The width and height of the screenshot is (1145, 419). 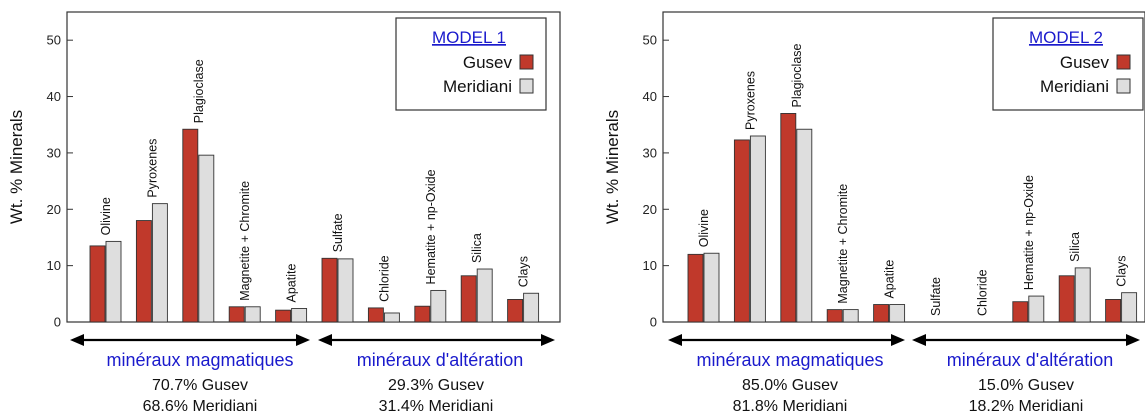 What do you see at coordinates (54, 40) in the screenshot?
I see `y-tick-label: 50` at bounding box center [54, 40].